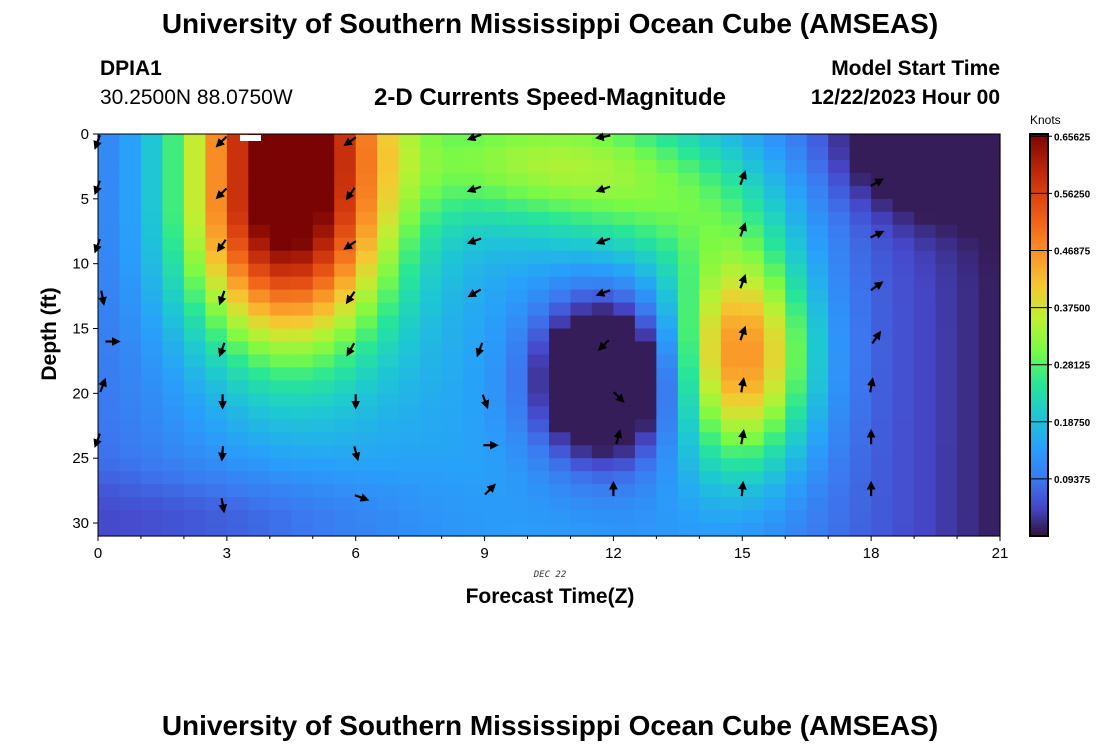  I want to click on colorbar-tick-label: 0.65625, so click(1072, 137).